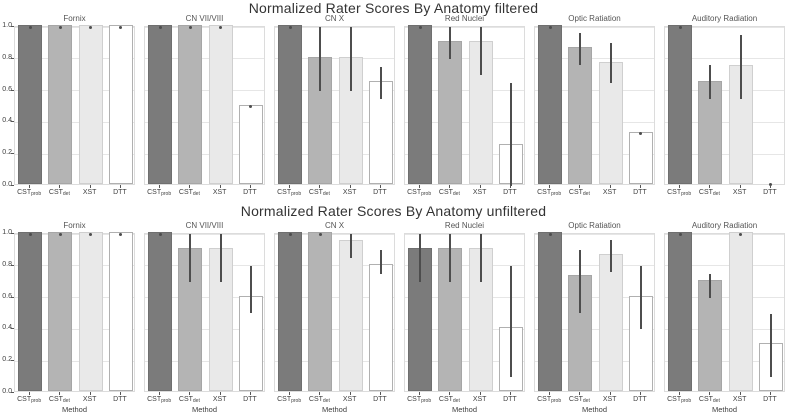  I want to click on bar-xst, so click(220, 104).